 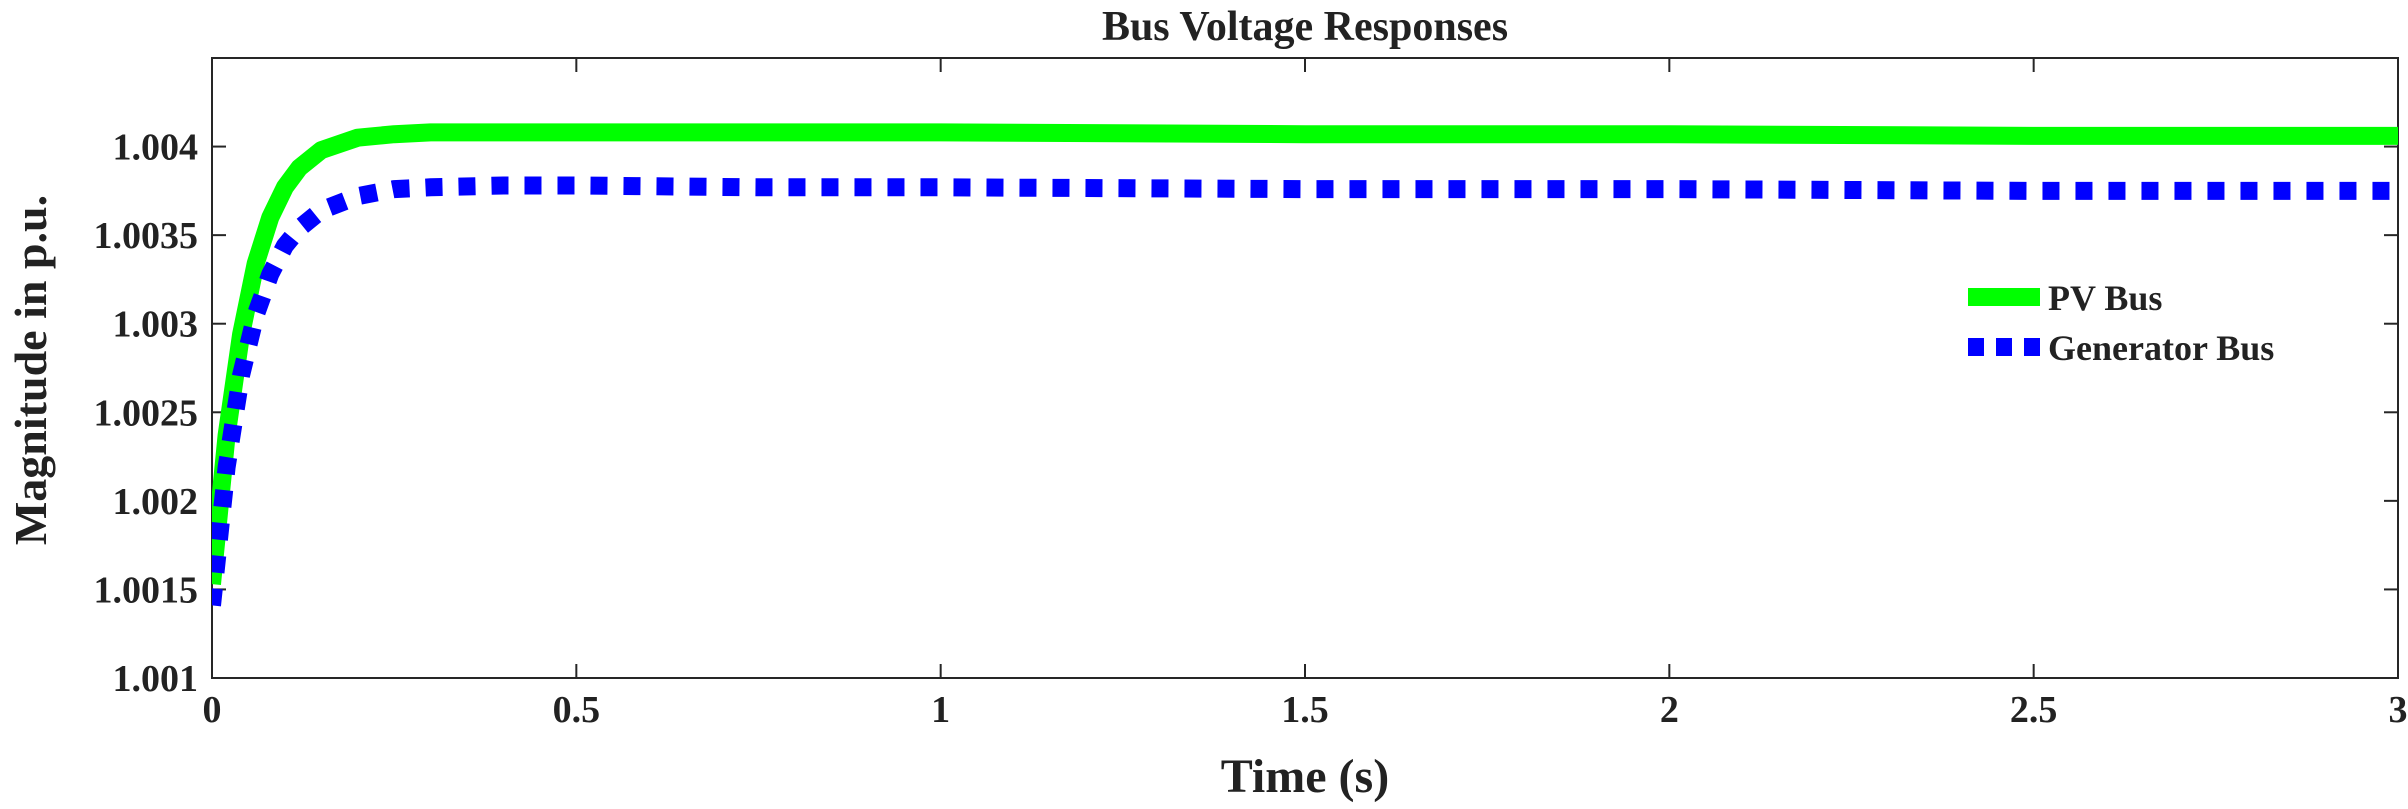 What do you see at coordinates (1305, 776) in the screenshot?
I see `x-axis-label: Time (s)` at bounding box center [1305, 776].